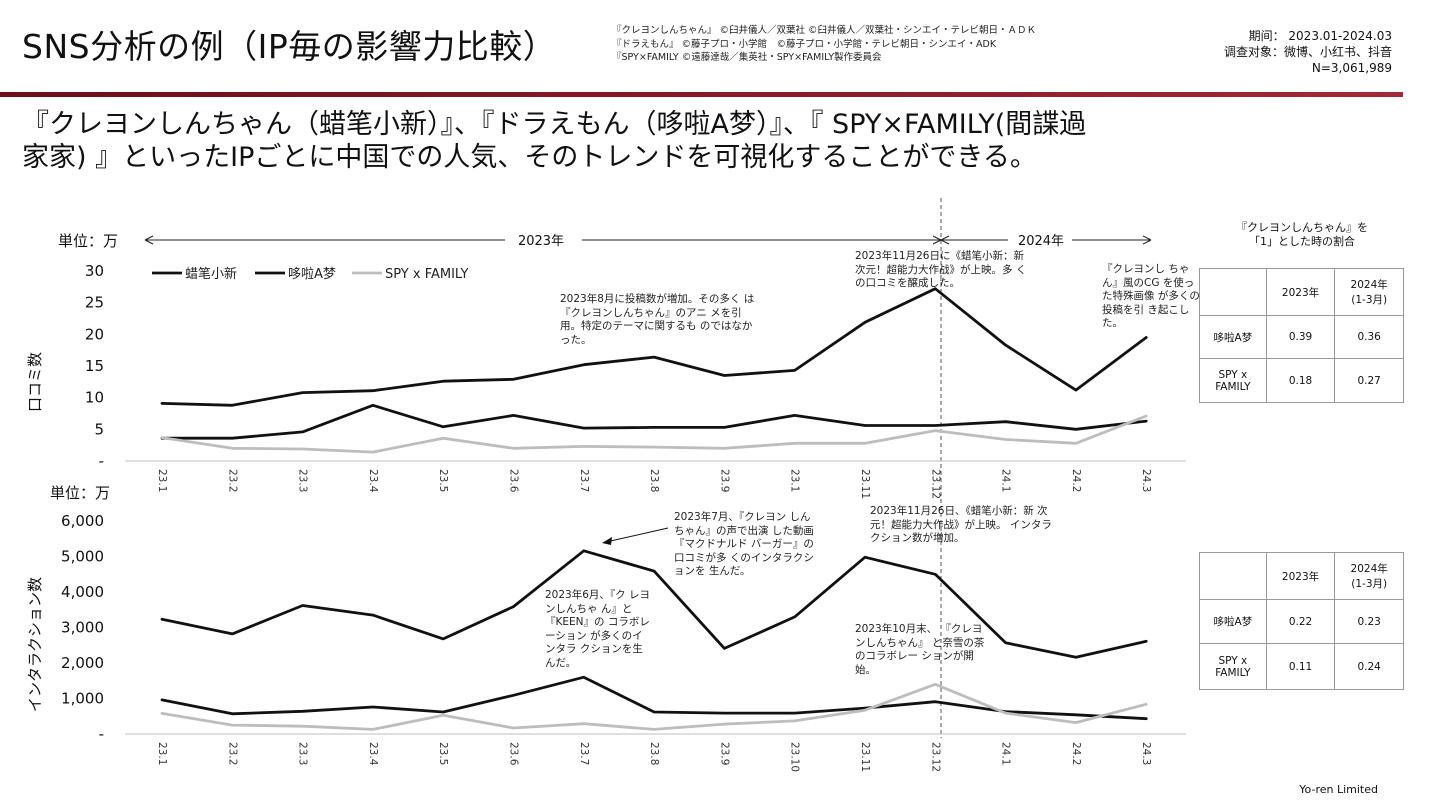  What do you see at coordinates (747, 57) in the screenshot?
I see `copyright-line: 『SPY×FAMILY ©遠藤達哉／集英社・SPY×FAMILY製作委員会` at bounding box center [747, 57].